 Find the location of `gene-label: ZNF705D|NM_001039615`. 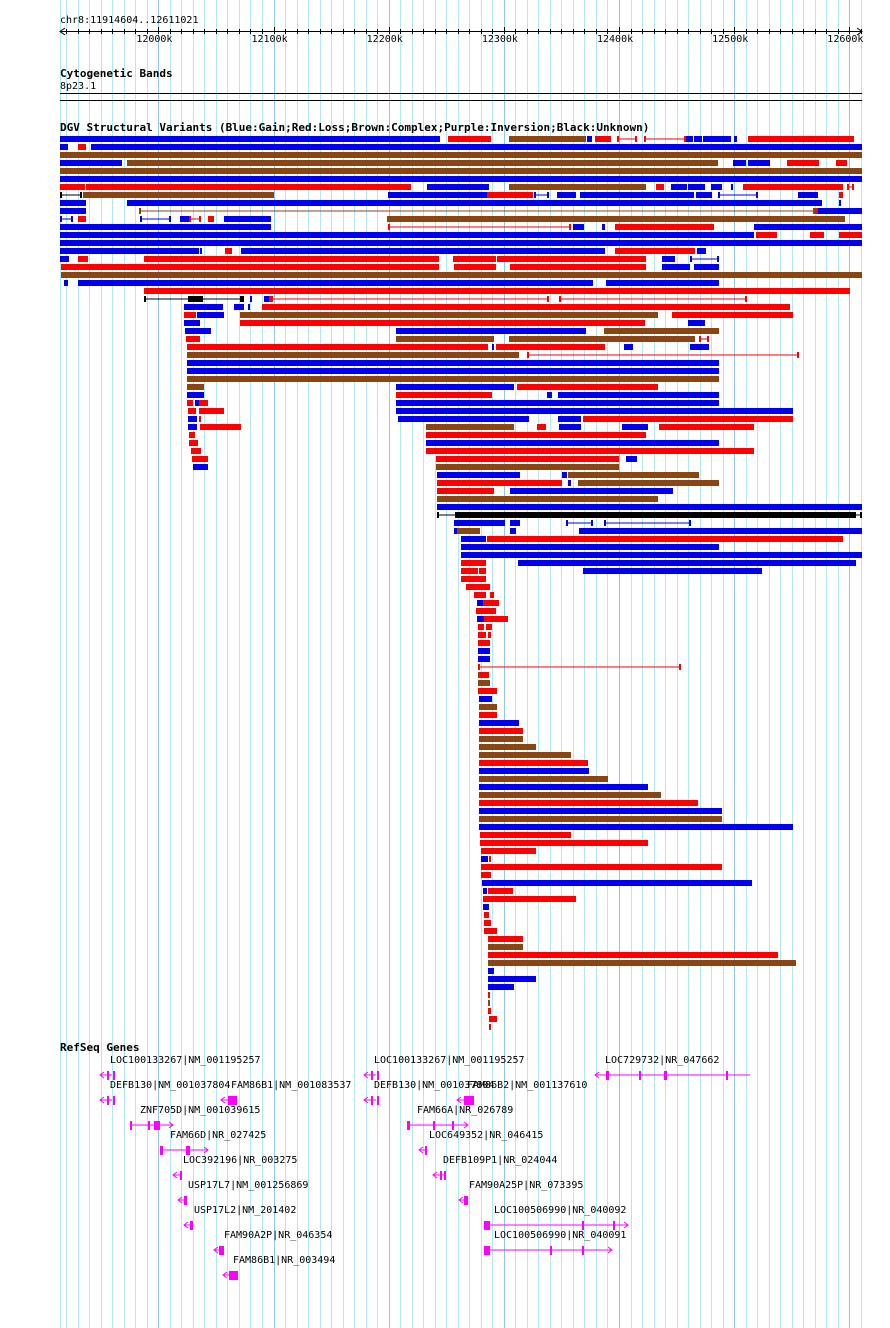

gene-label: ZNF705D|NM_001039615 is located at coordinates (200, 1110).